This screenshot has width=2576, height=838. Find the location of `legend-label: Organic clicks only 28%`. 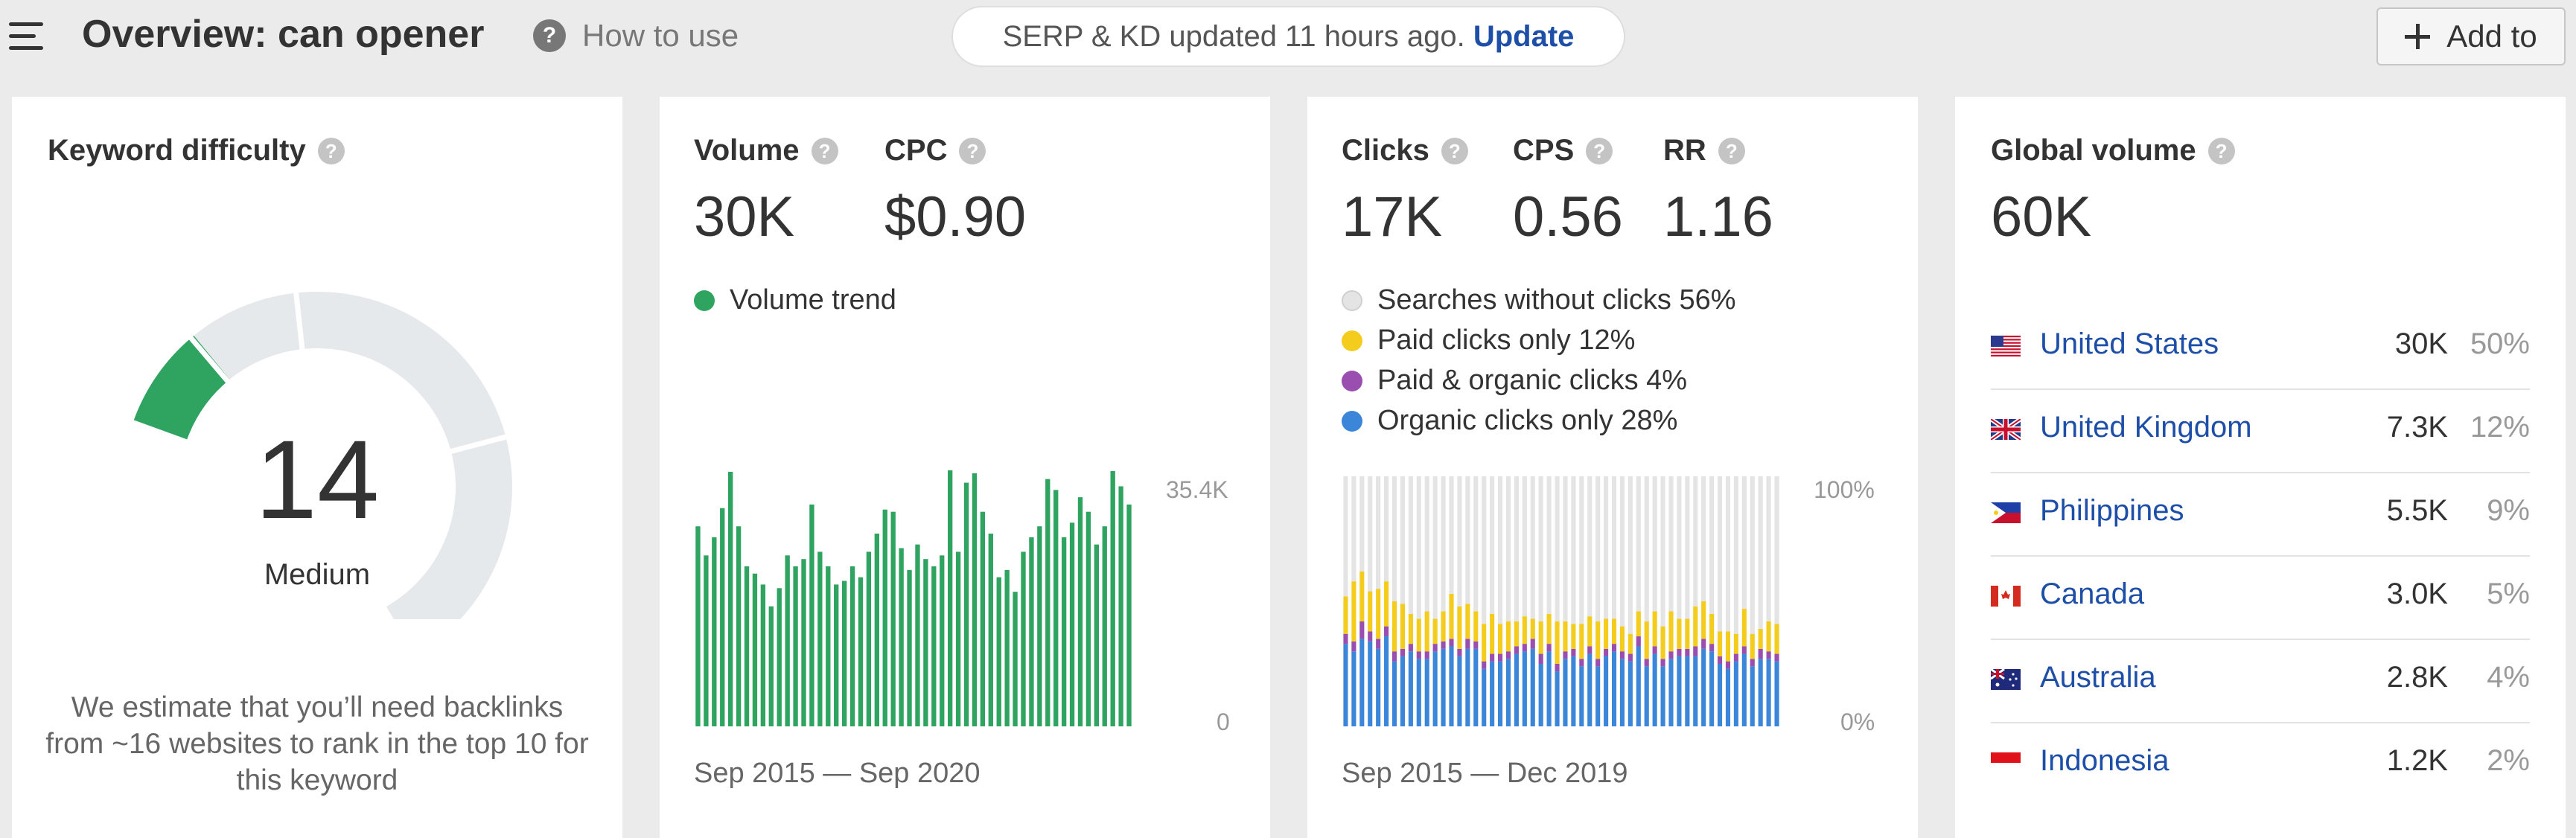

legend-label: Organic clicks only 28% is located at coordinates (1528, 420).